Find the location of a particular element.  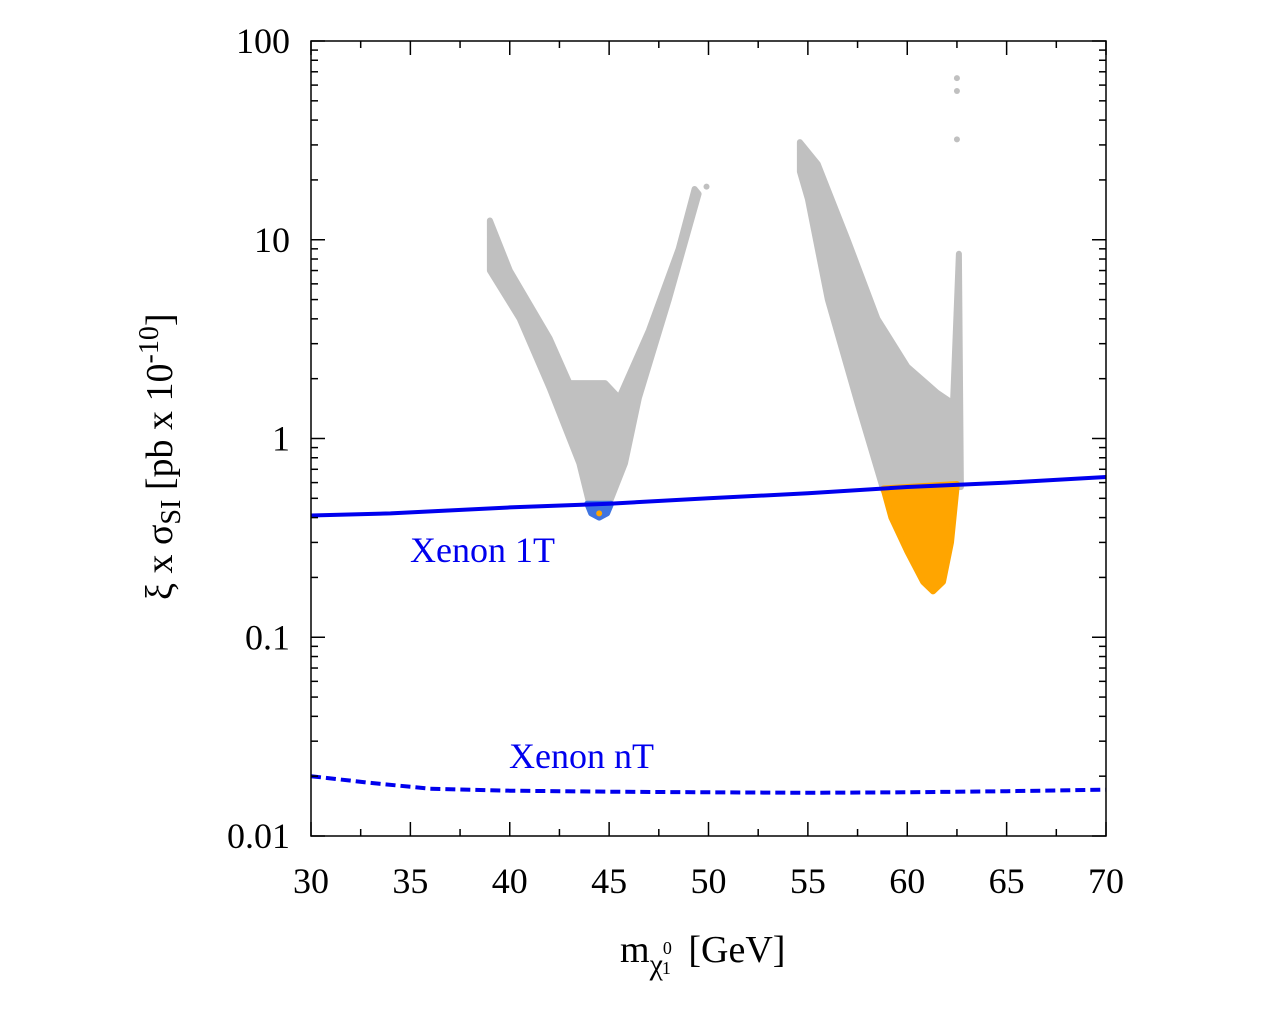

x-tick-label: 40 is located at coordinates (510, 881).